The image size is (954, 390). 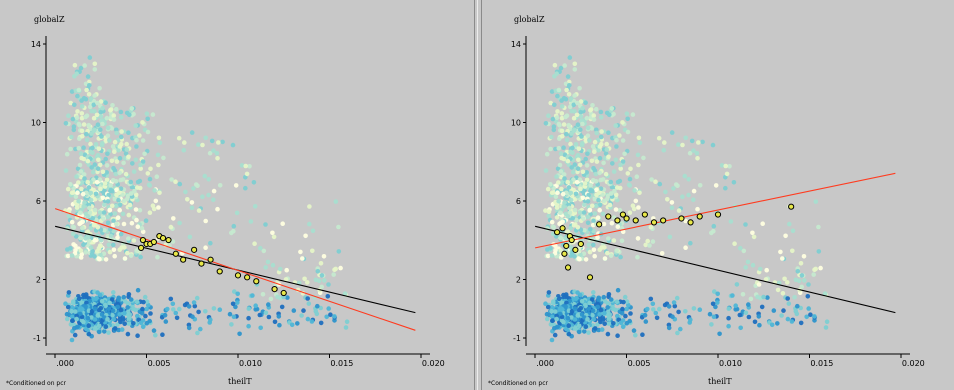 What do you see at coordinates (517, 338) in the screenshot?
I see `y-tick-label: -1` at bounding box center [517, 338].